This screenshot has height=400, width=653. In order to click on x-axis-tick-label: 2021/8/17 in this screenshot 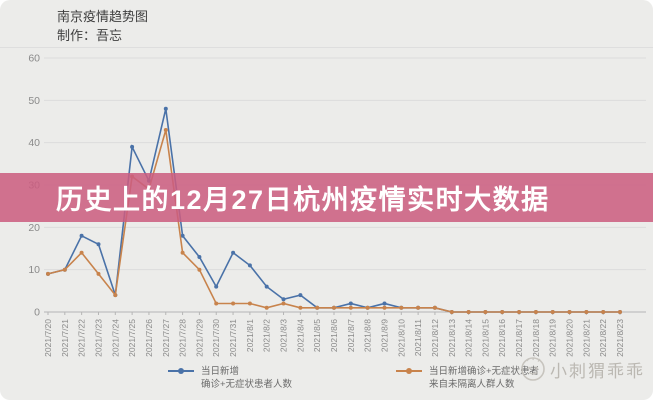, I will do `click(519, 338)`.